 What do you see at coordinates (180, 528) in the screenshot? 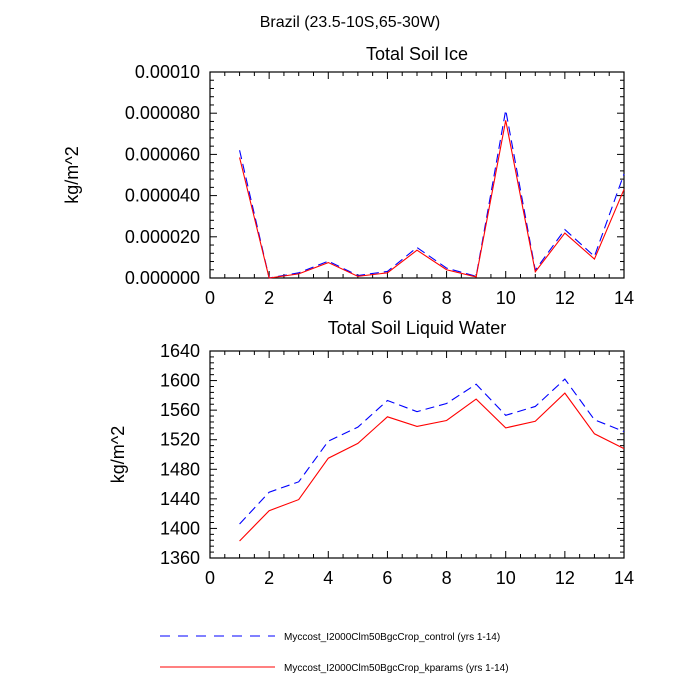
I see `y-tick-label: 1400` at bounding box center [180, 528].